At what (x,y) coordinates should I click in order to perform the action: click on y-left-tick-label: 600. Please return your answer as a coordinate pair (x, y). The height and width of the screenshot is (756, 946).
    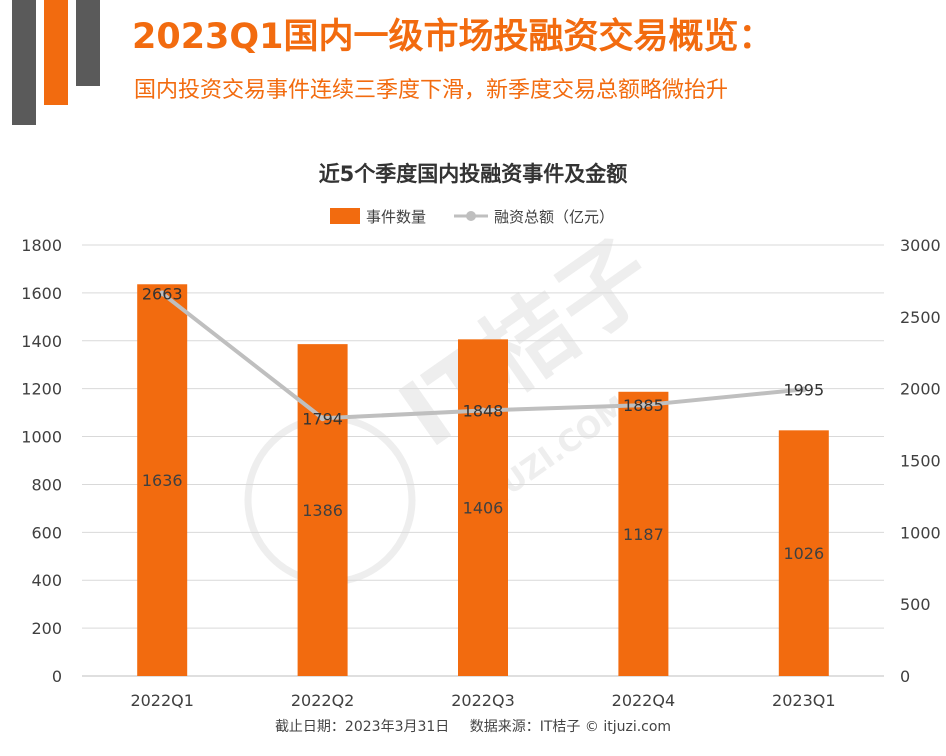
    Looking at the image, I should click on (46, 532).